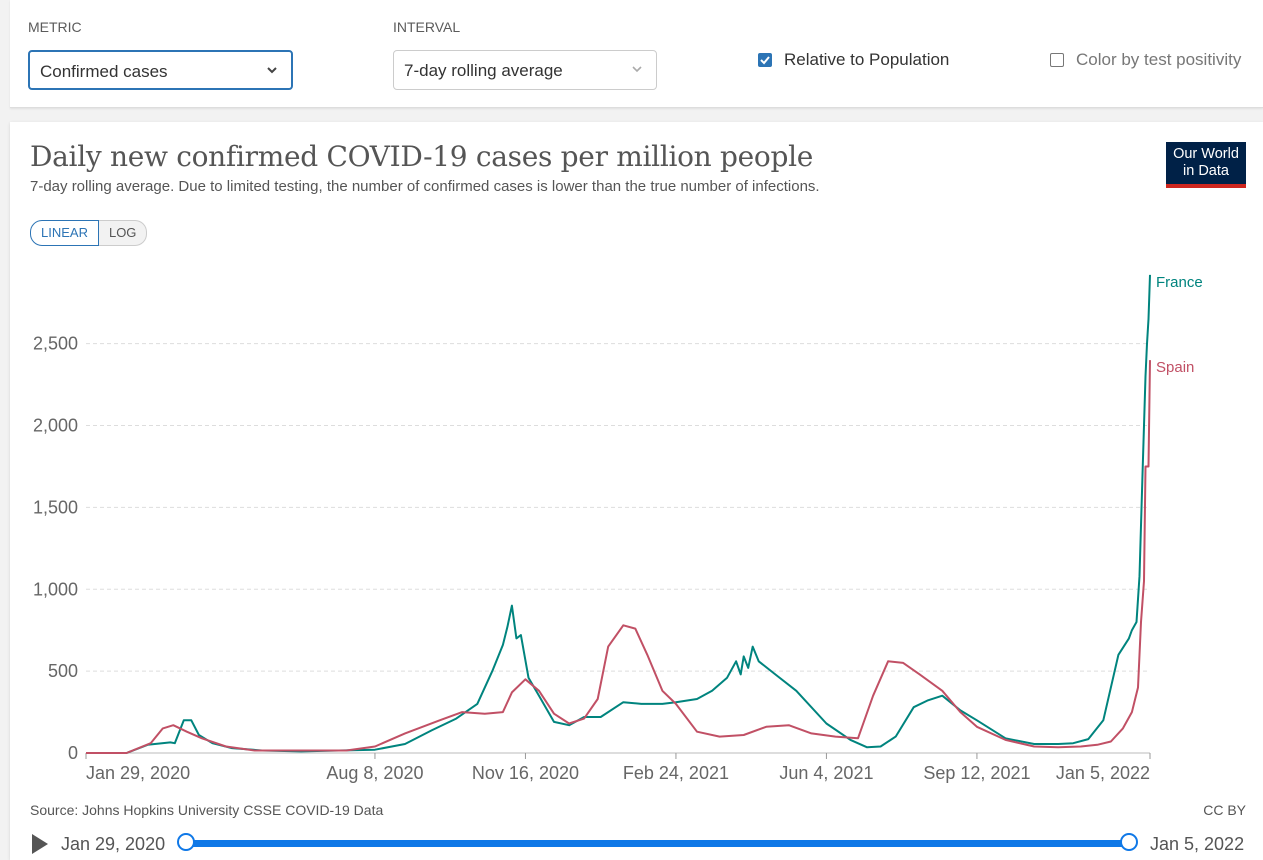 This screenshot has height=860, width=1263. Describe the element at coordinates (138, 773) in the screenshot. I see `x-tick-label: Jan 29, 2020` at that location.